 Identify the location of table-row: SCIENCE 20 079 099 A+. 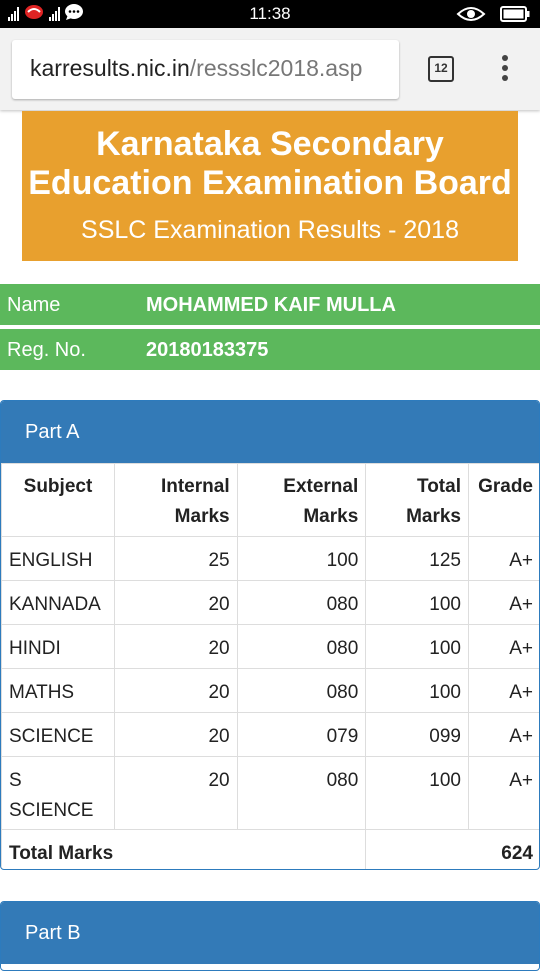
(271, 735).